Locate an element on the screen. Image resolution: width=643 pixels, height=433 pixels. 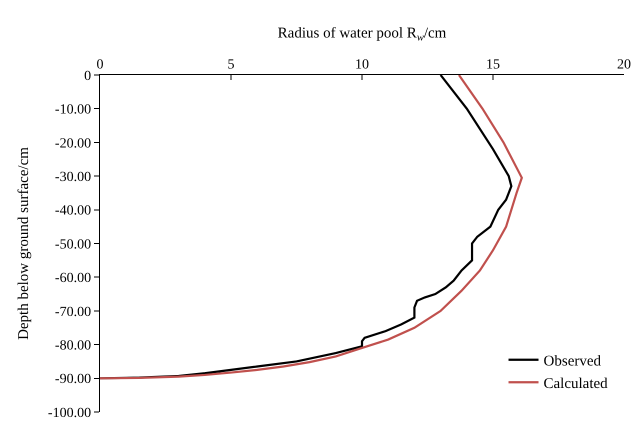
x-tick-label: 0 is located at coordinates (100, 64).